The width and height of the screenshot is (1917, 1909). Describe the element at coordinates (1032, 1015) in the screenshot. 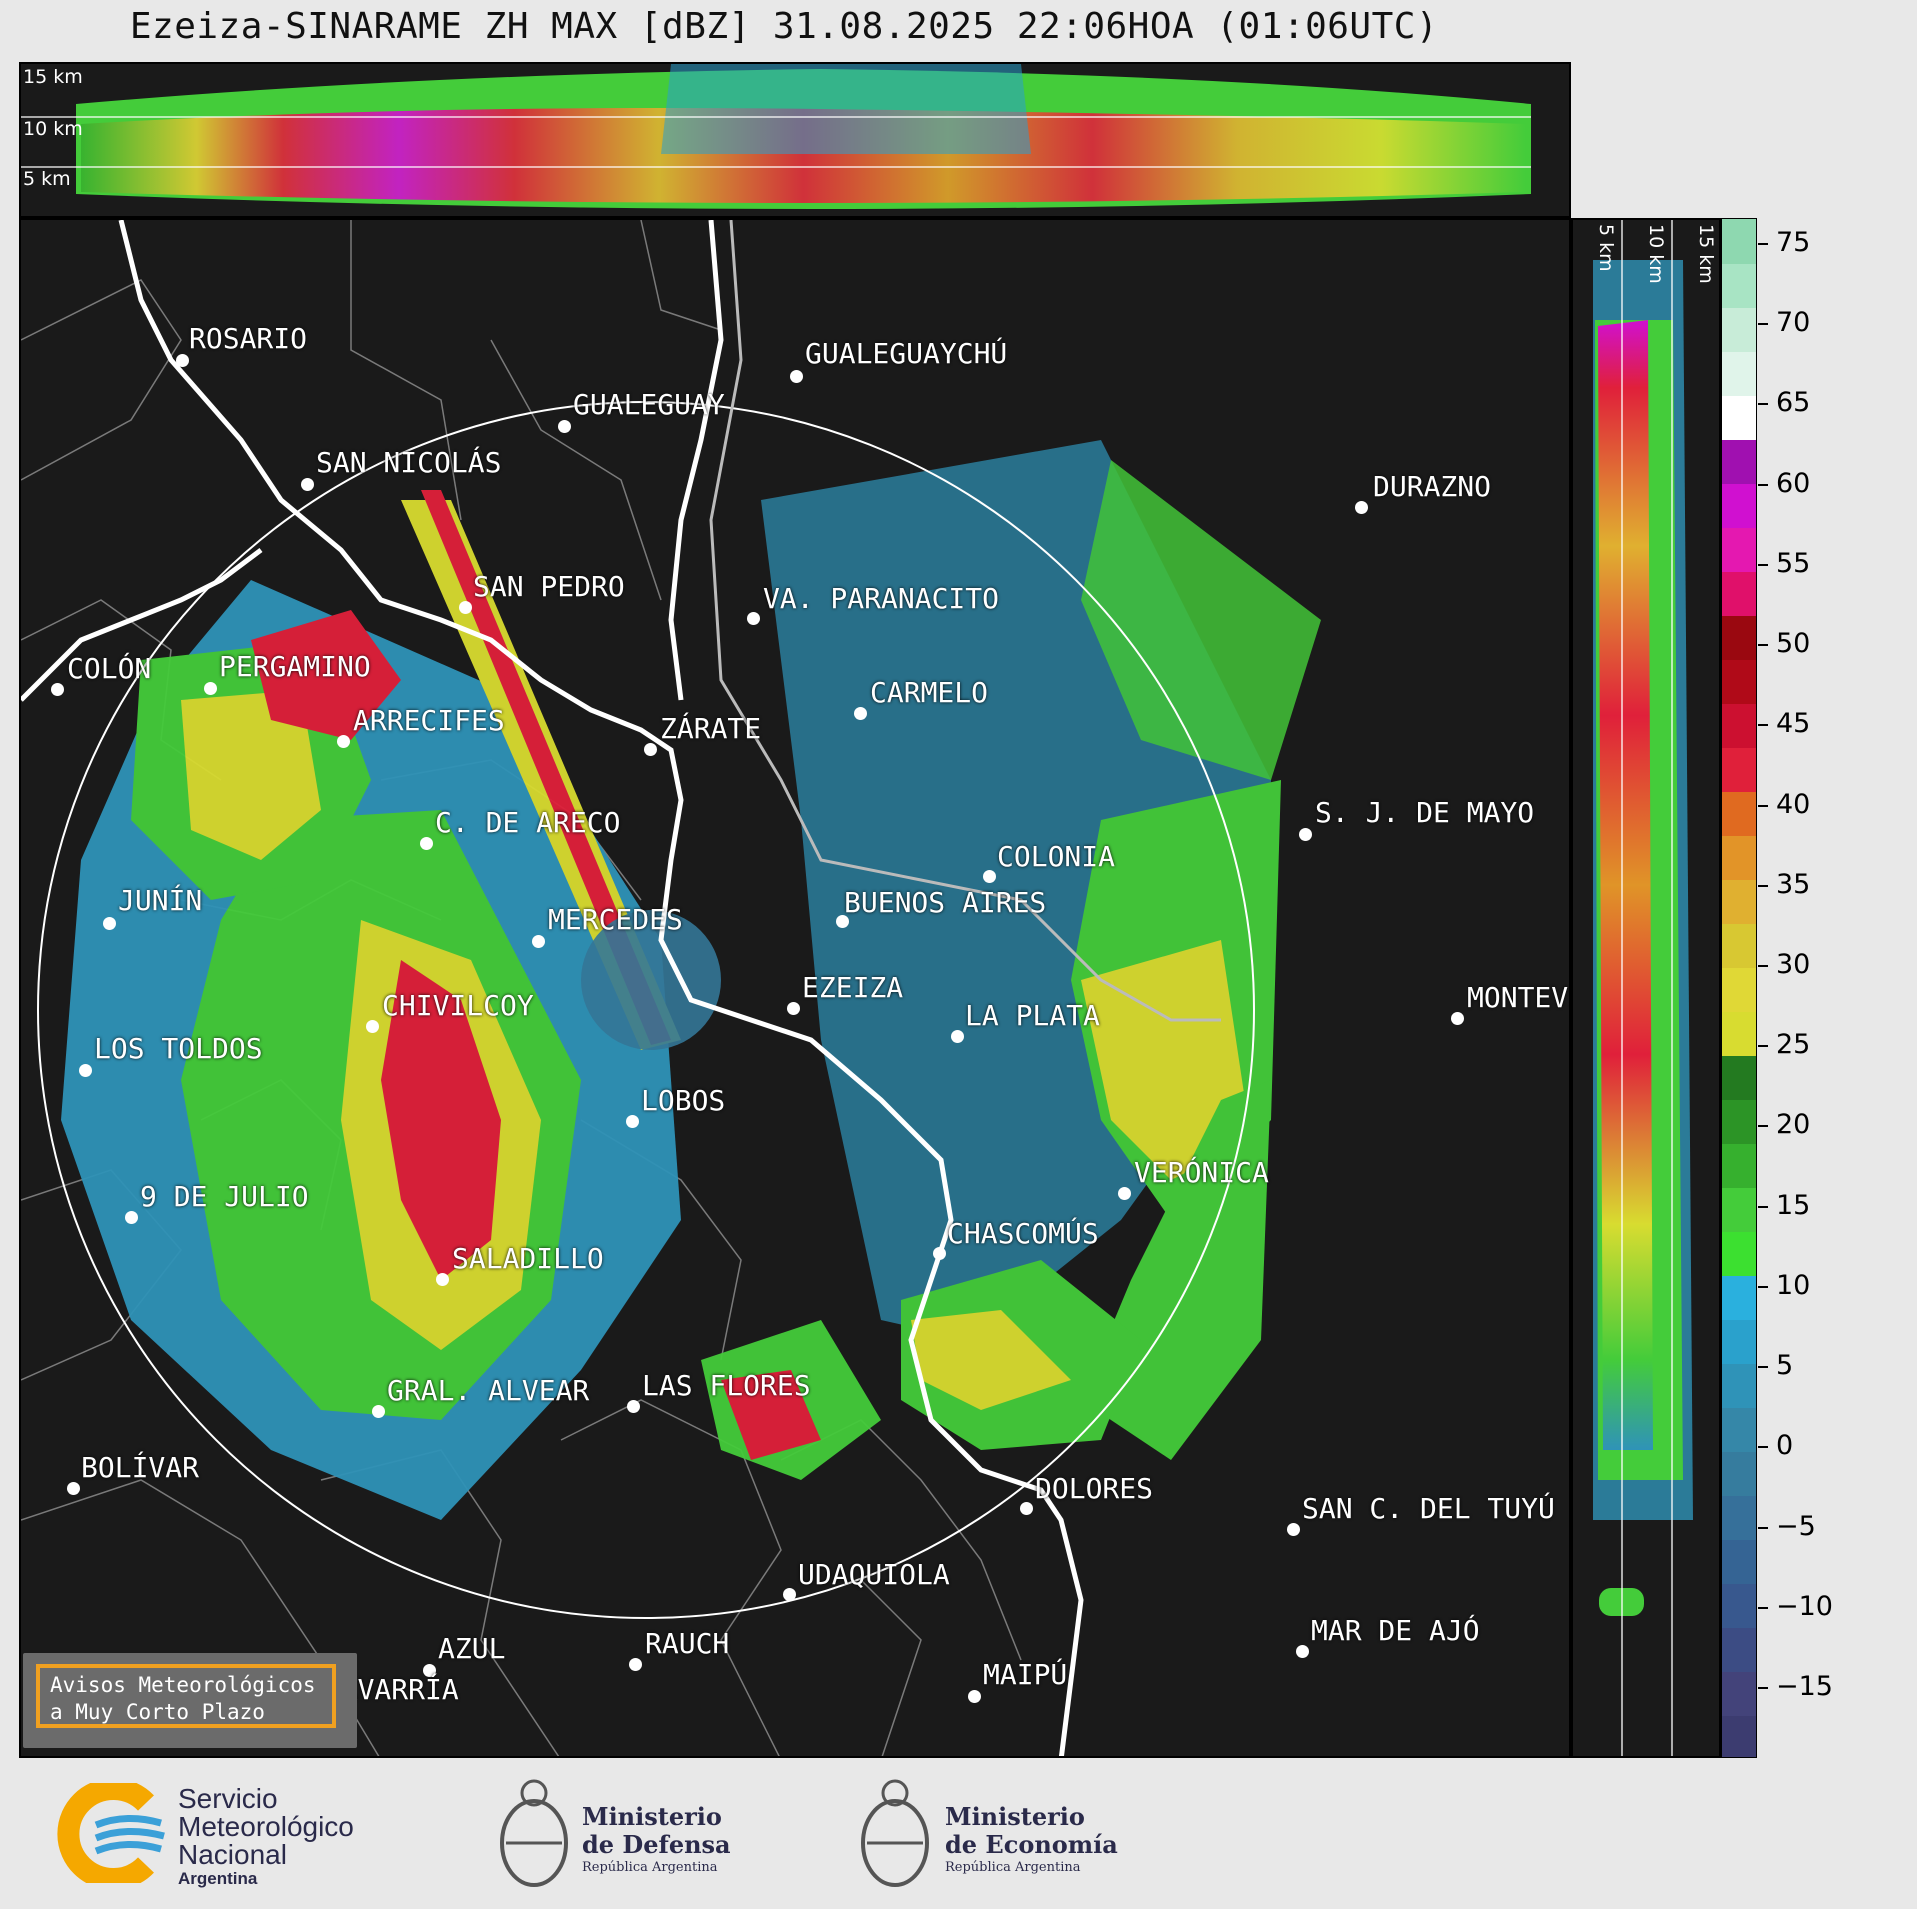

I see `city-label-la-plata: LA PLATA` at that location.